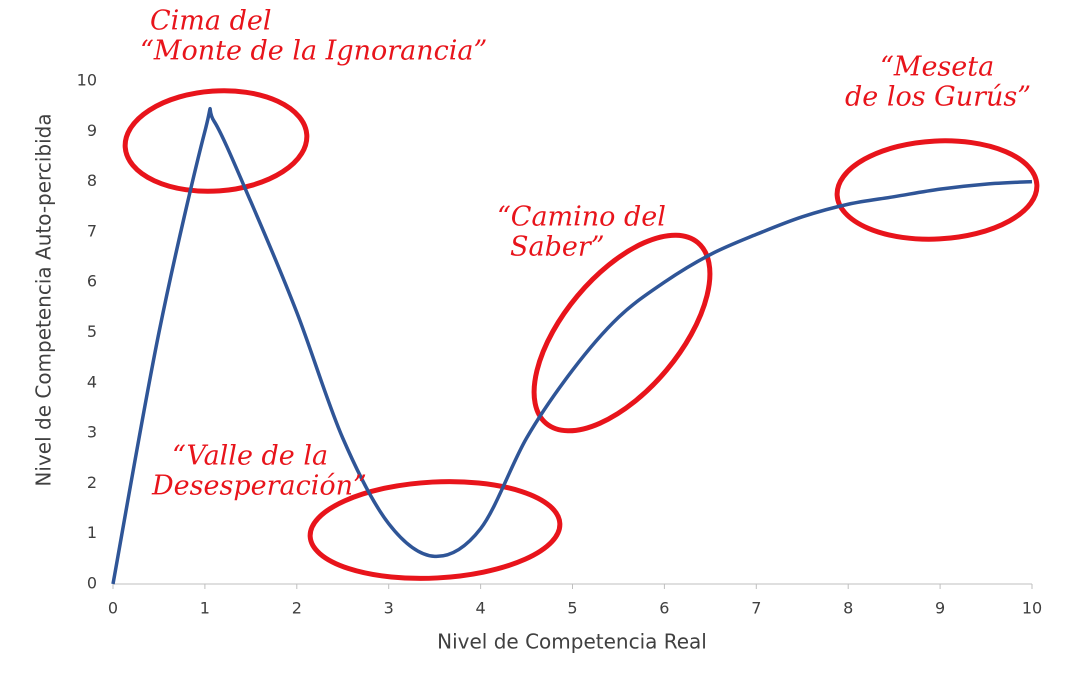 Image resolution: width=1080 pixels, height=675 pixels. I want to click on y-tick-label: 1, so click(92, 532).